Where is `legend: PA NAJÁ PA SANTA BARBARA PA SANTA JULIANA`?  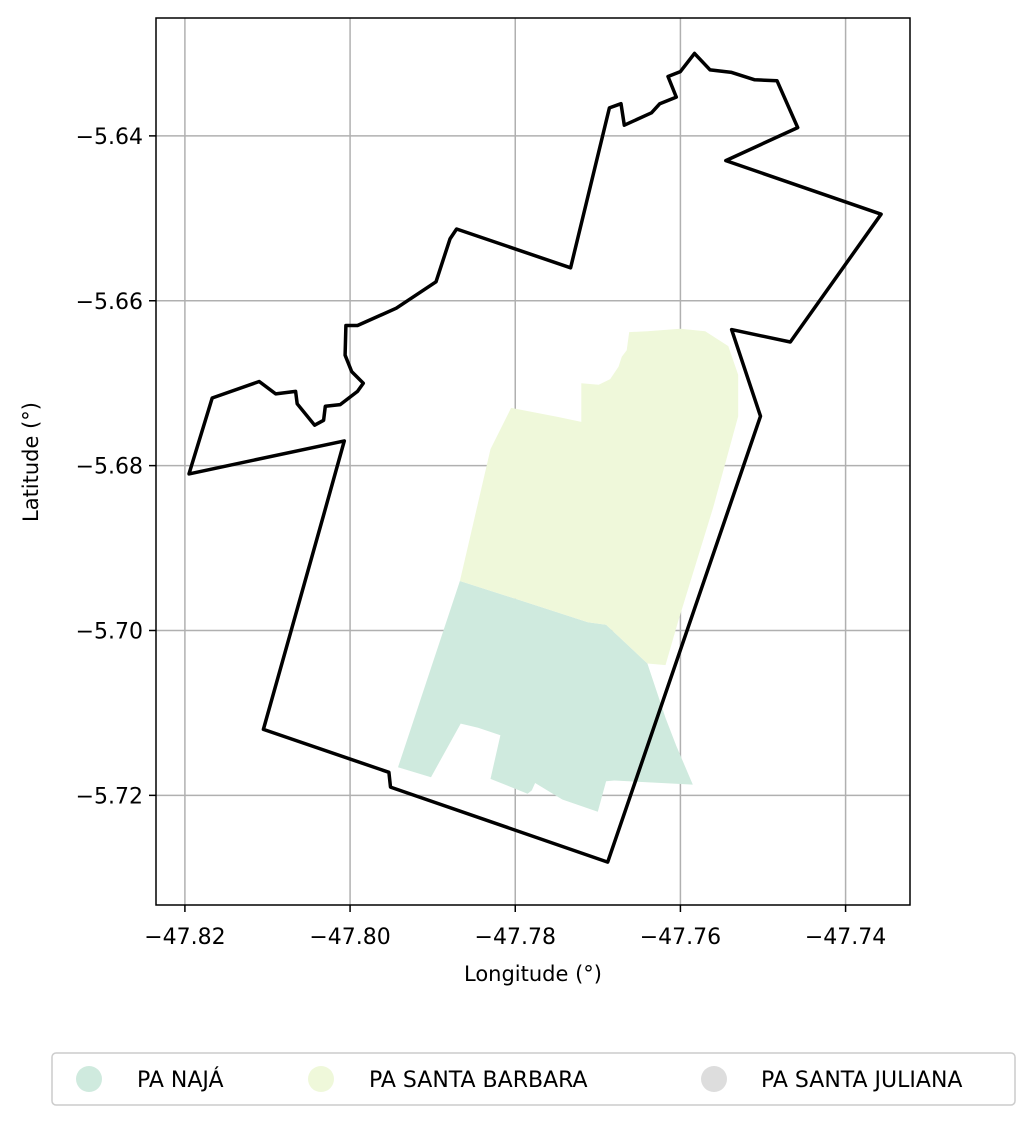 legend: PA NAJÁ PA SANTA BARBARA PA SANTA JULIANA is located at coordinates (533, 1079).